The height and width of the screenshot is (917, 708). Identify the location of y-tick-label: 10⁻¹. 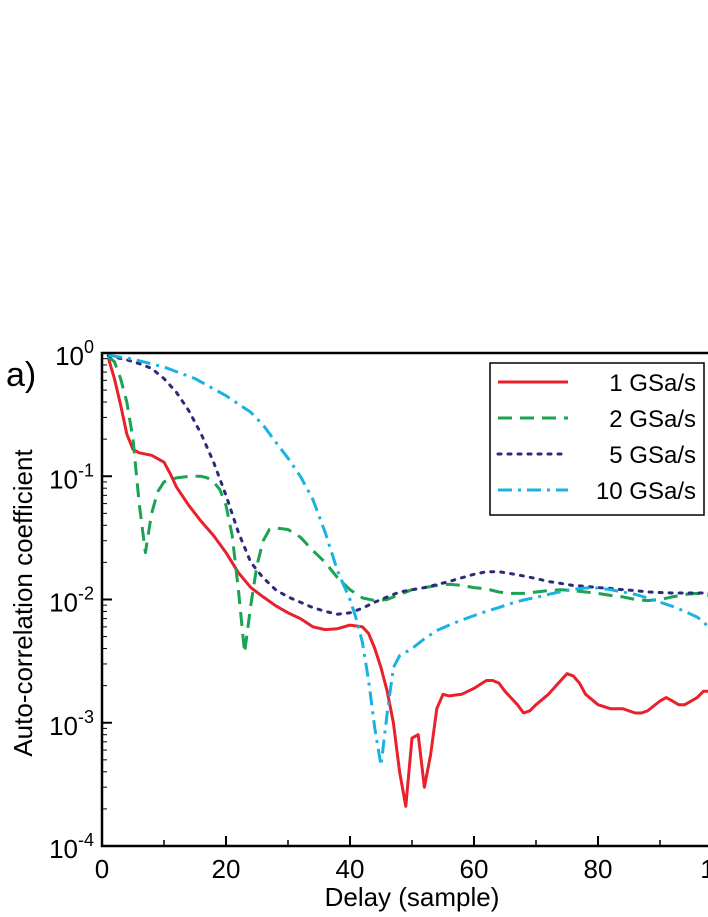
(71, 477).